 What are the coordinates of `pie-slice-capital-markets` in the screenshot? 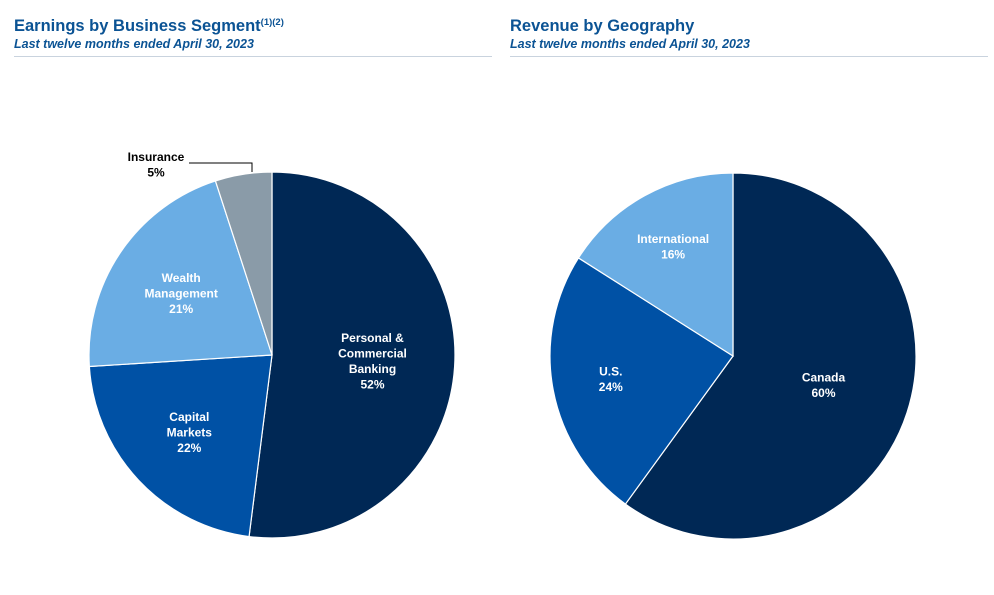 It's located at (180, 446).